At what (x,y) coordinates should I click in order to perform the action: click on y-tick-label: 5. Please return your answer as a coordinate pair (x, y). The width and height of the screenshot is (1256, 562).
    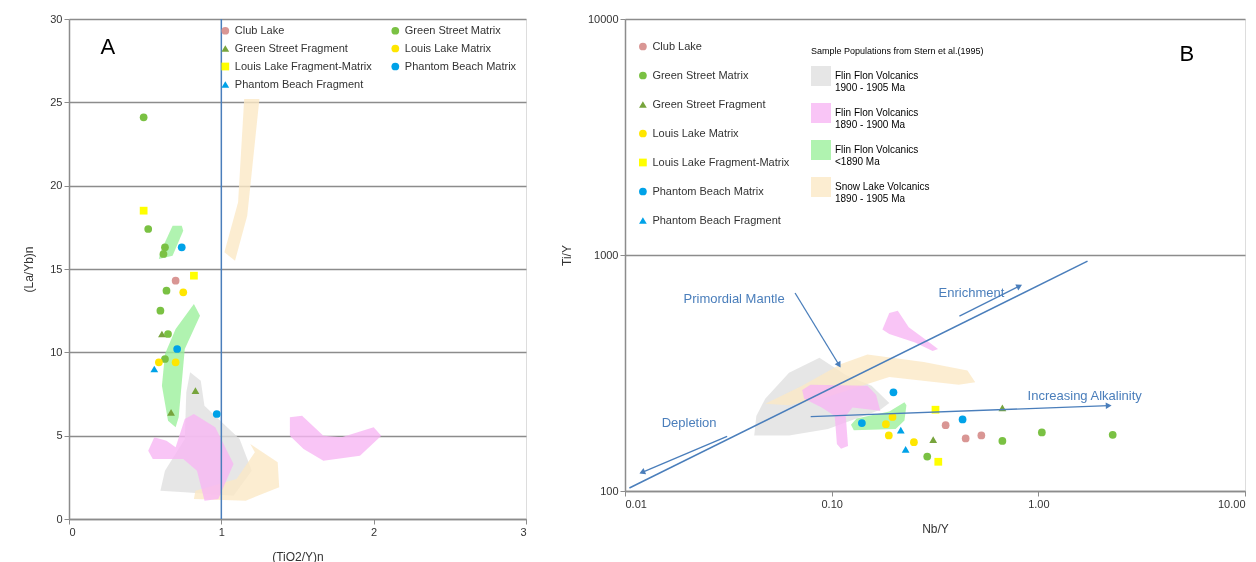
    Looking at the image, I should click on (59, 435).